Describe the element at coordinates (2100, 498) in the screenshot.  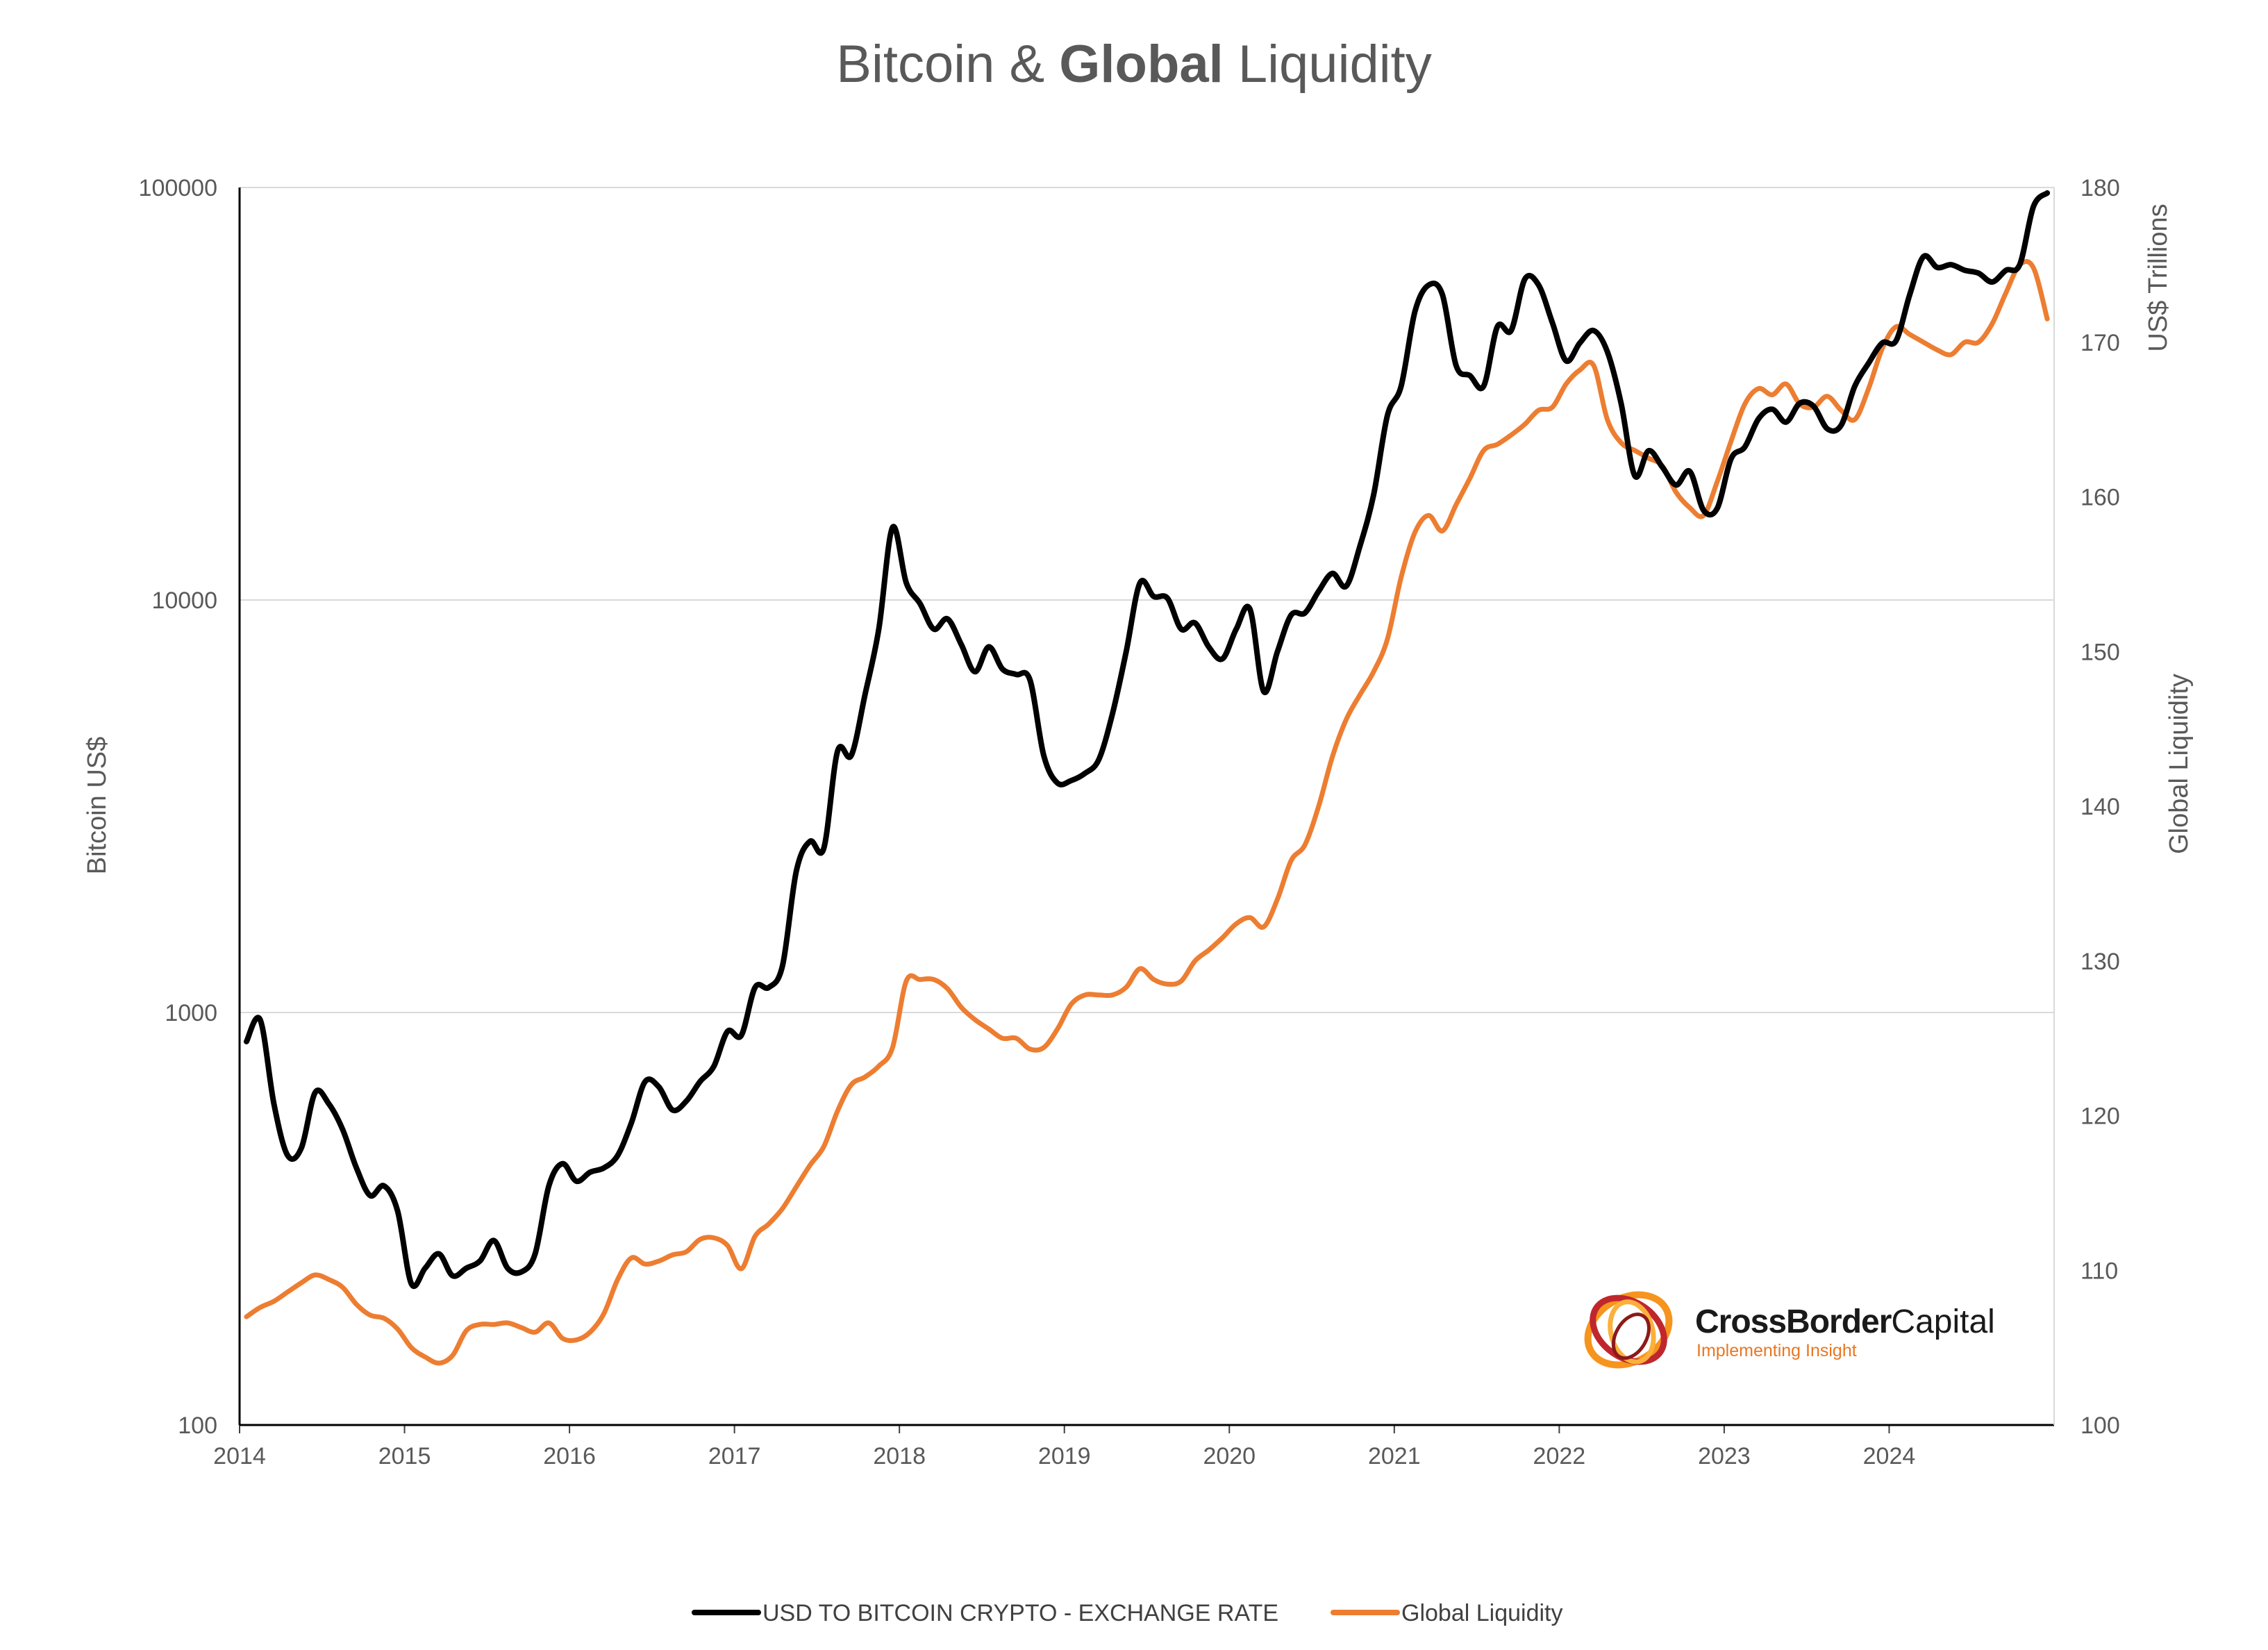
I see `y-right-tick-160: 160` at that location.